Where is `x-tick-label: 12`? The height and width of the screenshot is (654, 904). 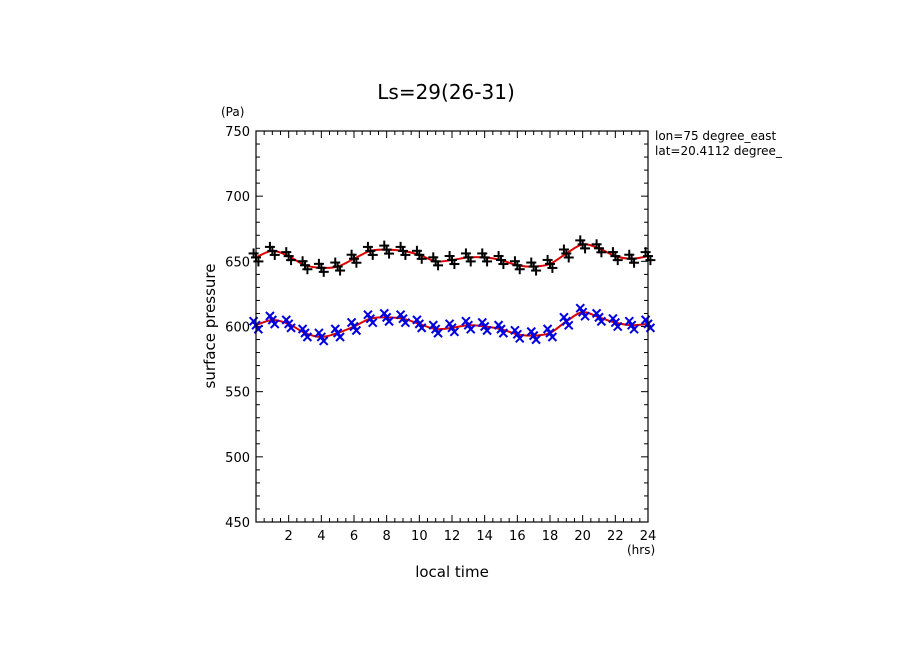 x-tick-label: 12 is located at coordinates (452, 536).